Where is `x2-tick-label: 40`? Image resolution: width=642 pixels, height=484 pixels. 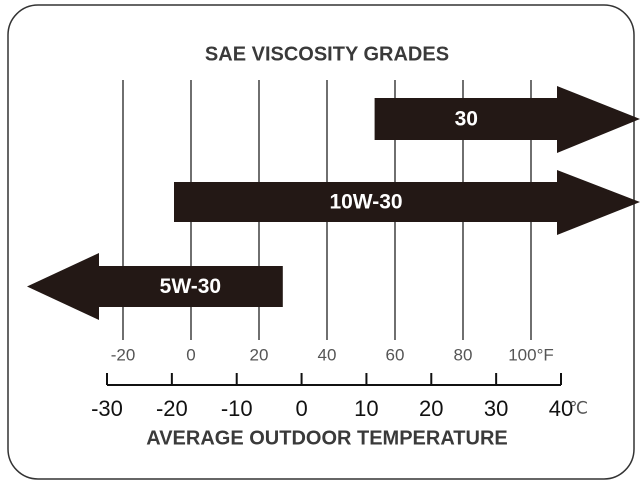 x2-tick-label: 40 is located at coordinates (561, 408).